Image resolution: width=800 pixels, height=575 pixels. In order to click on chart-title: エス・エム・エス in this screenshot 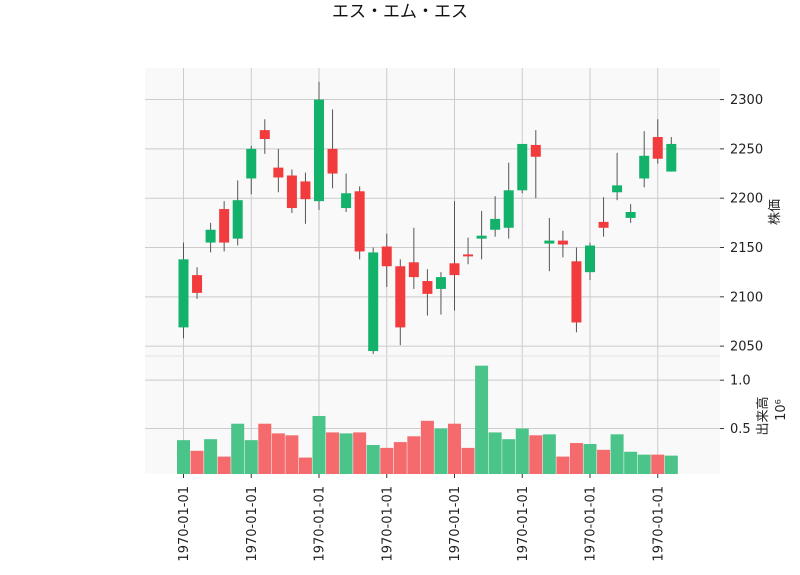, I will do `click(400, 12)`.